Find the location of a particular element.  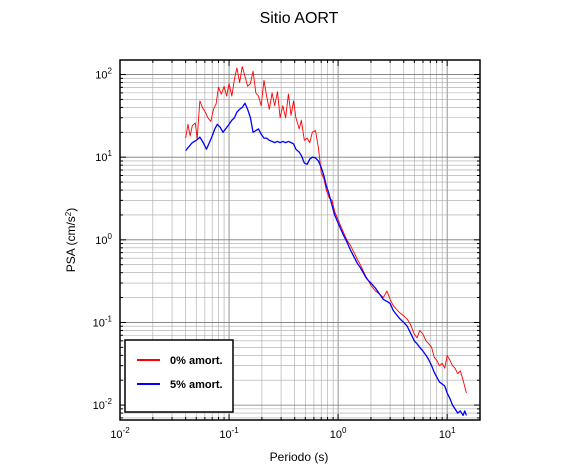

y-tick-label: 10⁻¹ is located at coordinates (103, 321).